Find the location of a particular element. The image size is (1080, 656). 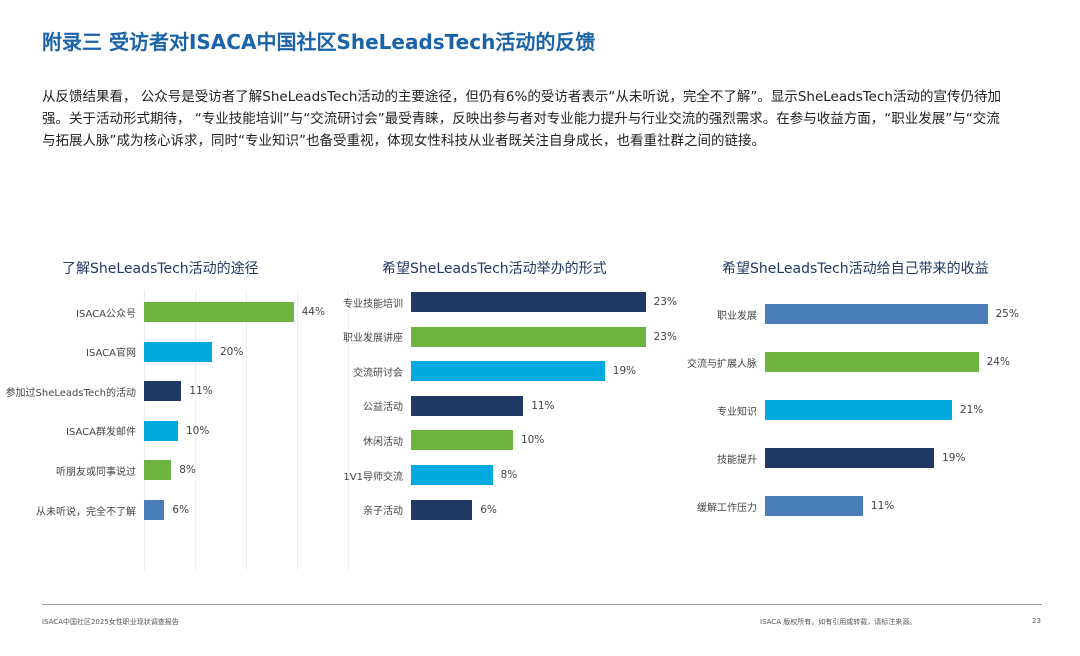

category-label: 从未听说，完全不了解 is located at coordinates (86, 512).